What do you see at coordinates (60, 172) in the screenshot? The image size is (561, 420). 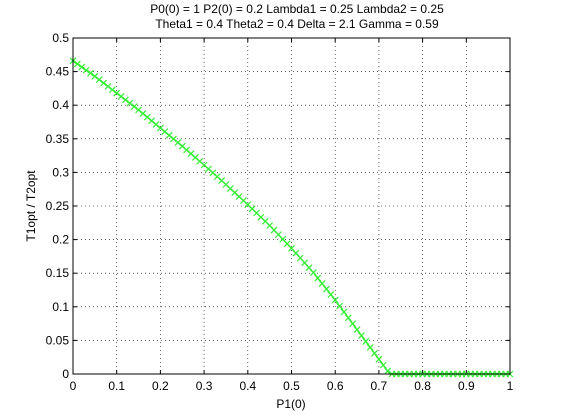 I see `y-tick-label: 0.3` at bounding box center [60, 172].